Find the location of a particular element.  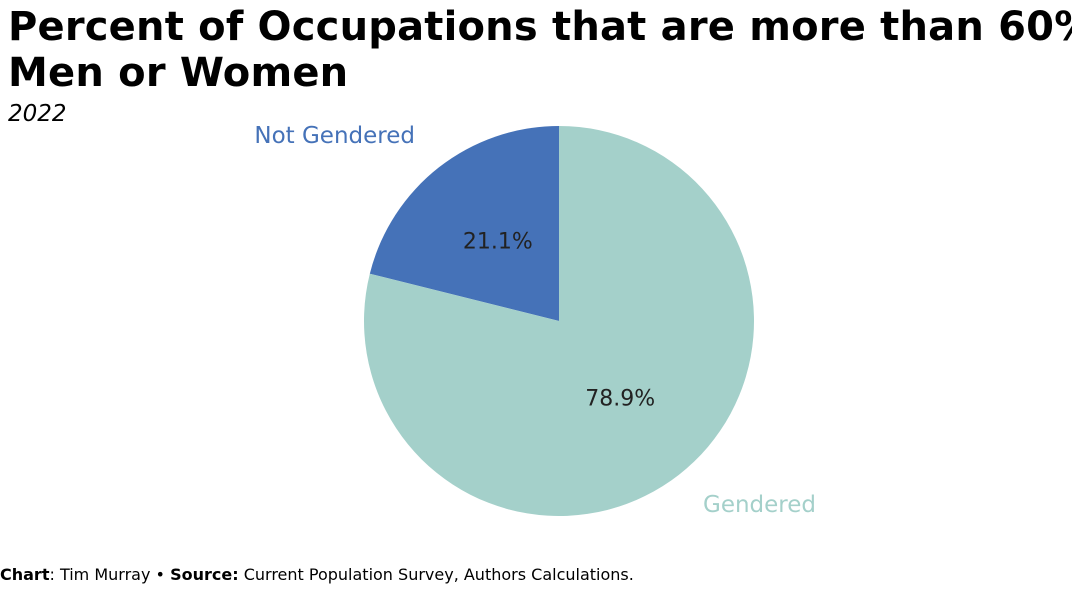

caption-source-label: Source: is located at coordinates (204, 574).